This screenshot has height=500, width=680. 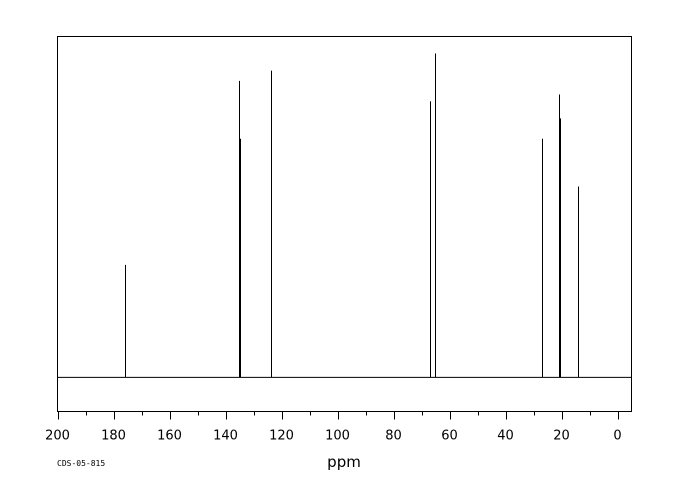 What do you see at coordinates (57, 436) in the screenshot?
I see `x-tick-label-200: 200` at bounding box center [57, 436].